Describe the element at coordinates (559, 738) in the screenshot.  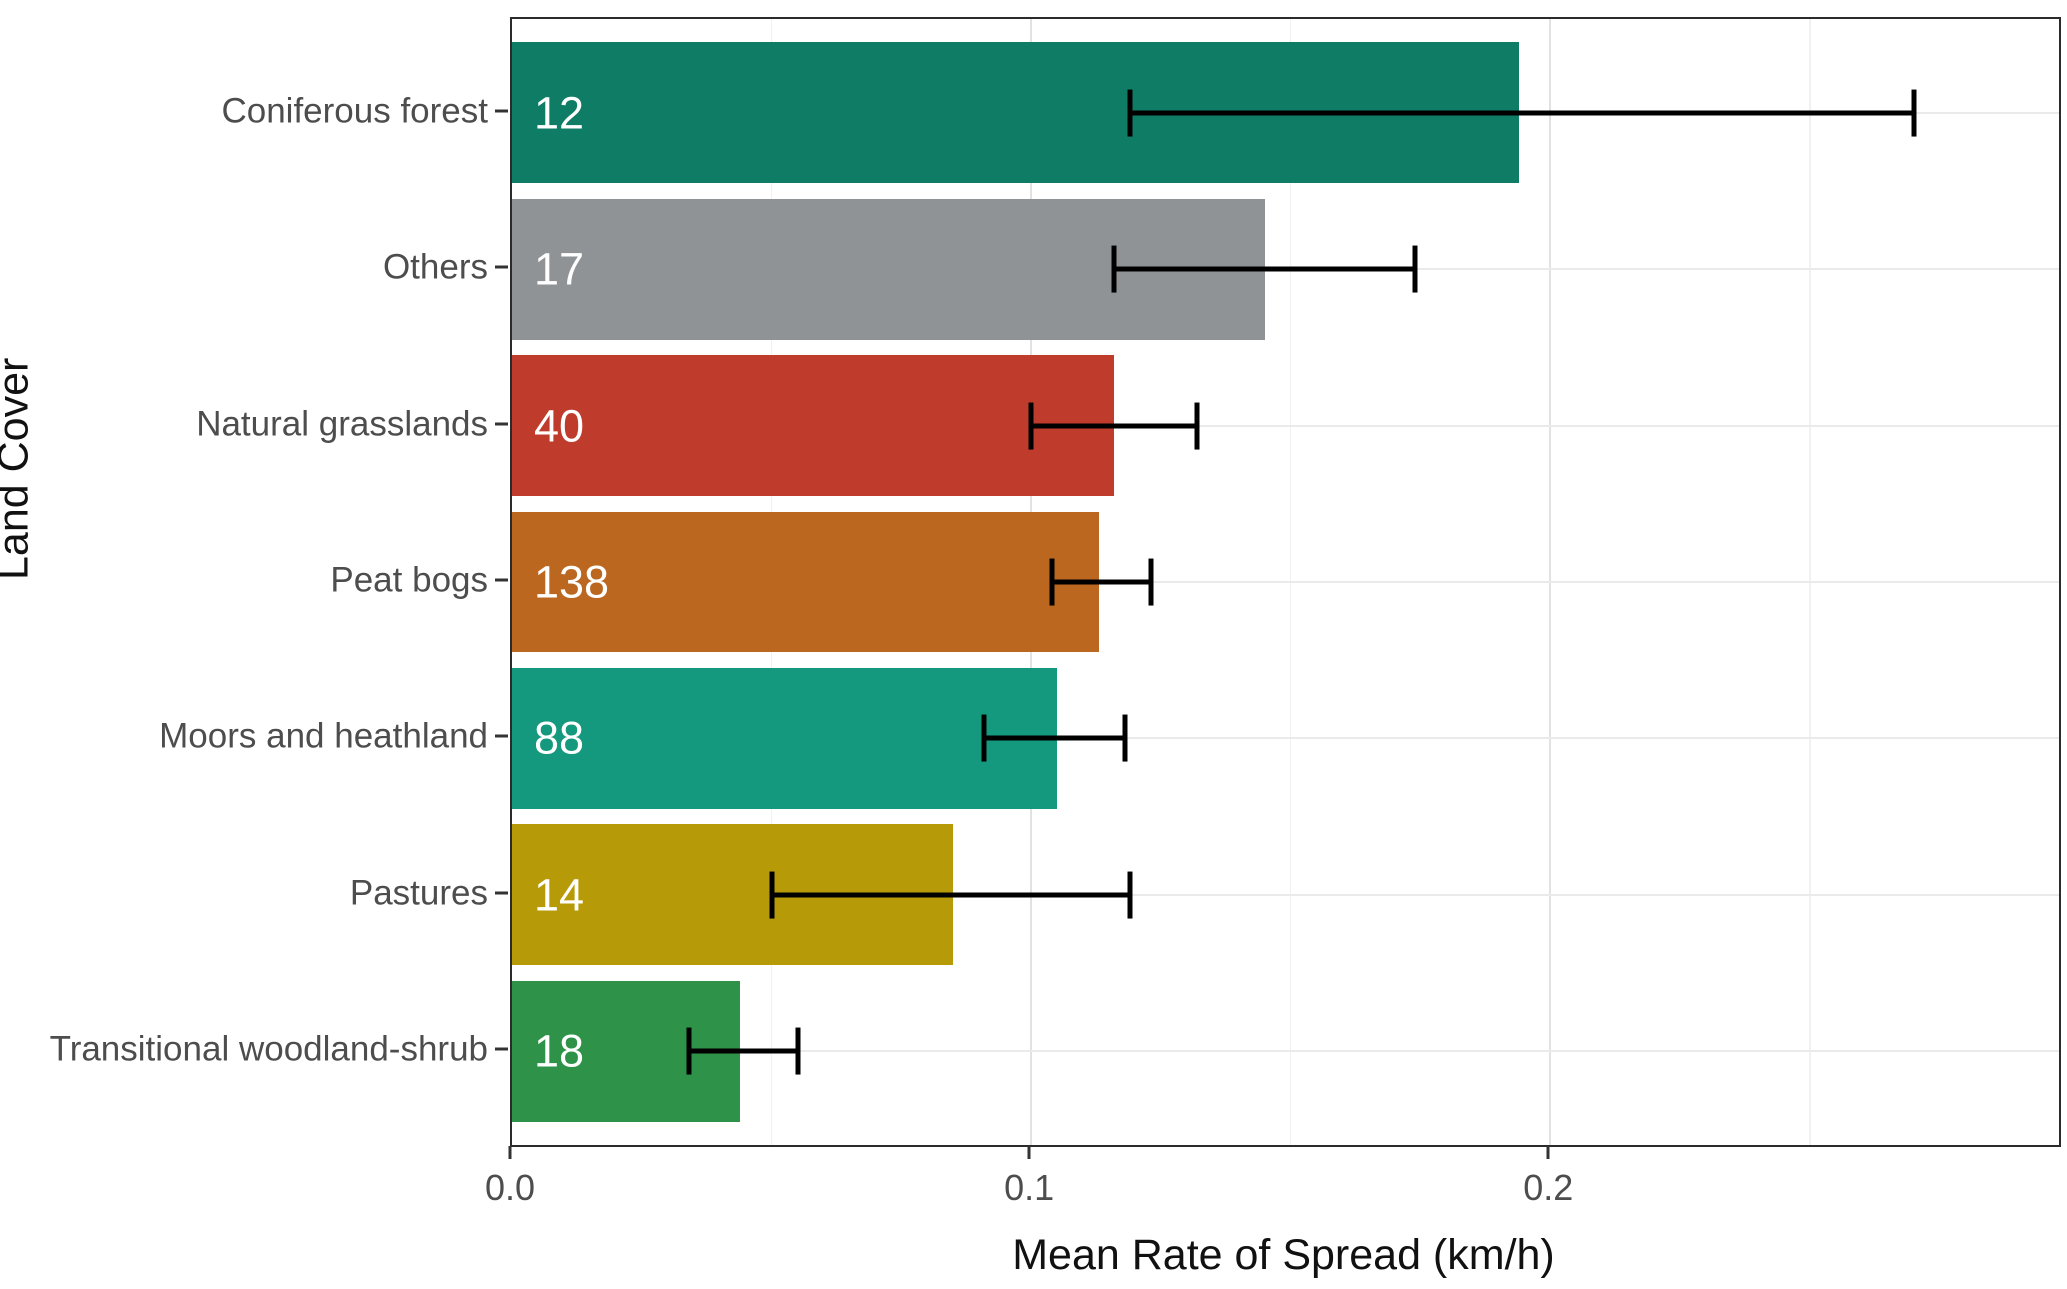
I see `bar-count-label: 88` at that location.